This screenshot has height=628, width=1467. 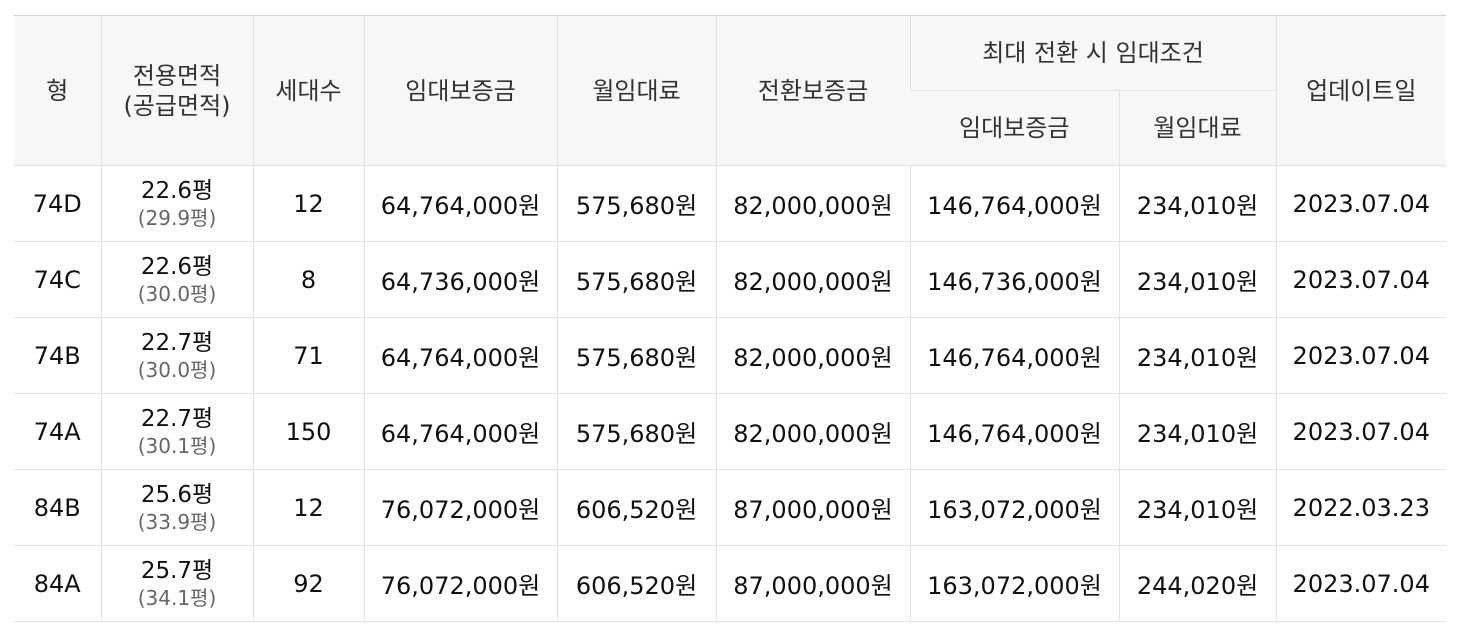 I want to click on cell-type: 74C, so click(x=57, y=279).